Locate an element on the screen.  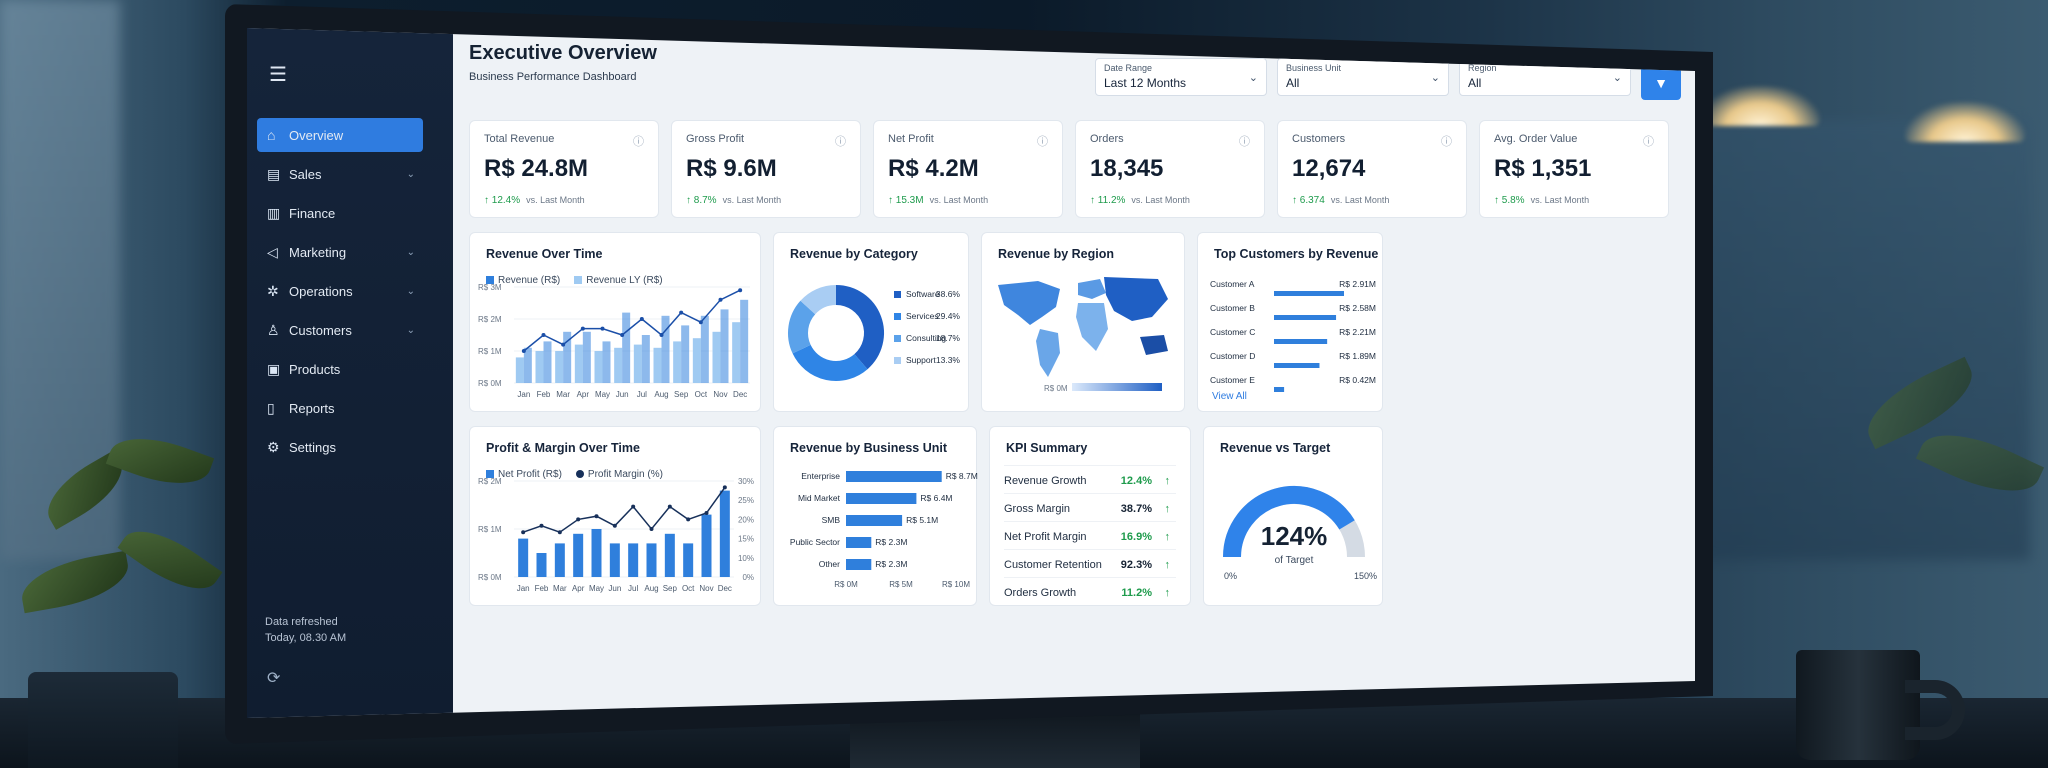
filter-button: ▼ is located at coordinates (1661, 83).